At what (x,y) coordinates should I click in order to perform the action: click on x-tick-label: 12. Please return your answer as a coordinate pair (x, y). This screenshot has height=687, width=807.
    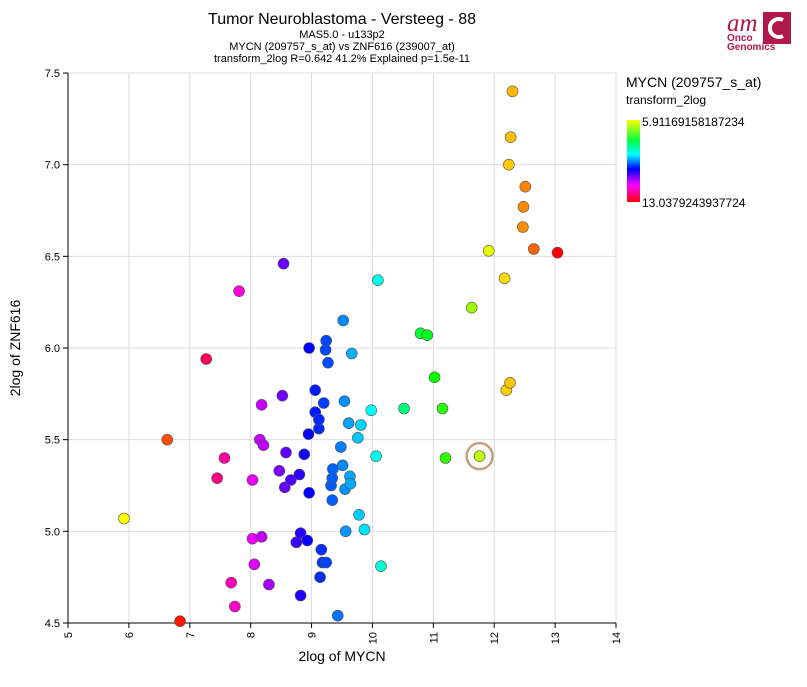
    Looking at the image, I should click on (495, 638).